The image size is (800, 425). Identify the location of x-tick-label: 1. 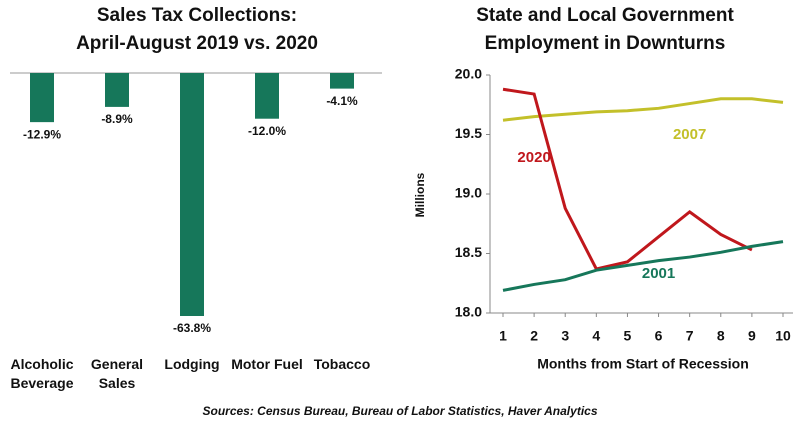
(503, 336).